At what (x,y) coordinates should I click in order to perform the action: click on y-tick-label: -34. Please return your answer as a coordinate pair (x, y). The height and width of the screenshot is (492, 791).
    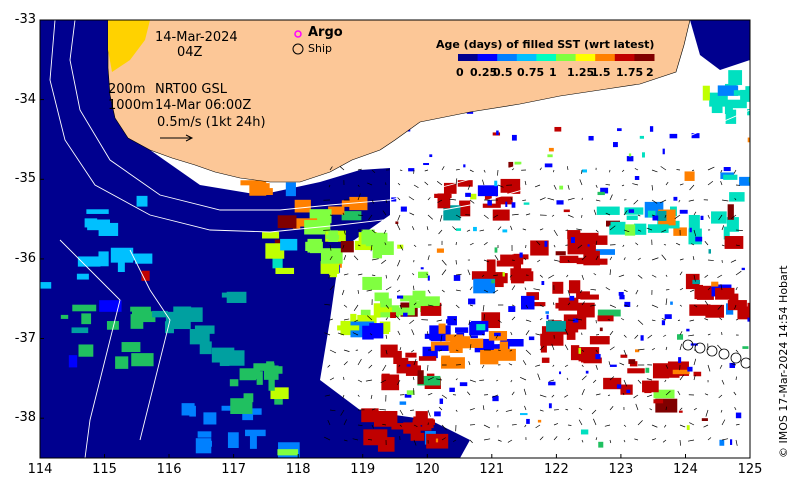
    Looking at the image, I should click on (25, 99).